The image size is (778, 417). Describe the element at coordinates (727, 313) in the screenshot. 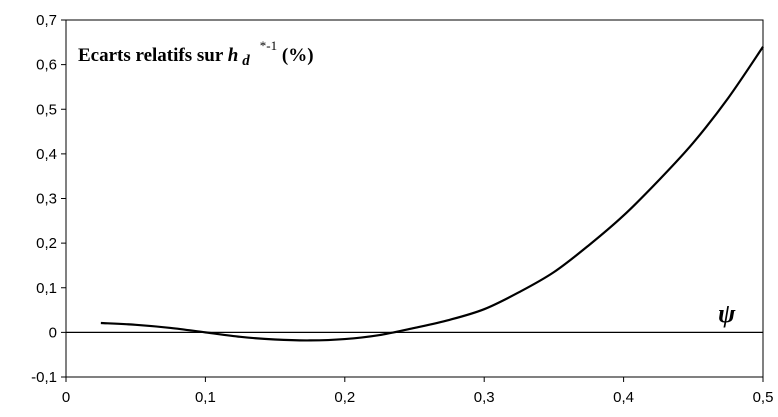

I see `x-axis-symbol: ψ` at that location.